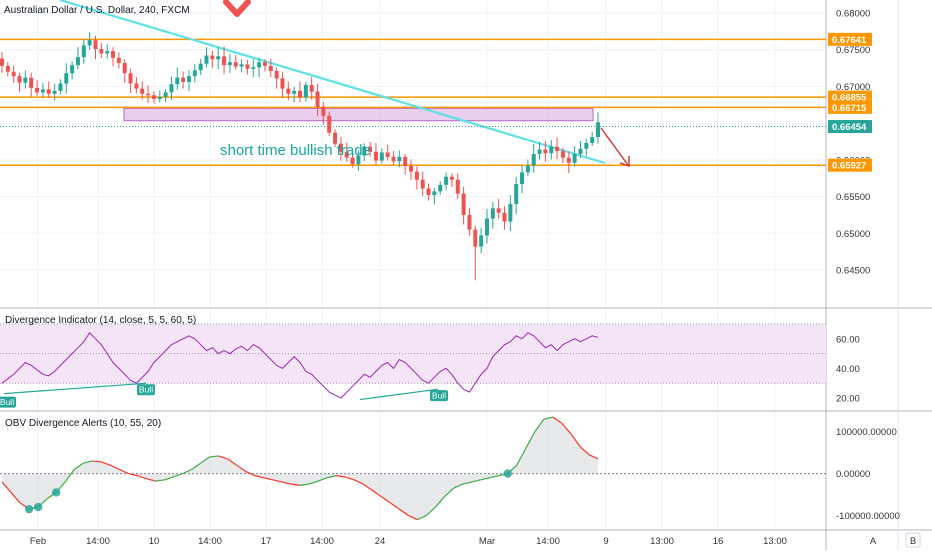 This screenshot has width=932, height=555. What do you see at coordinates (853, 14) in the screenshot?
I see `price-tick-label: 0.68000` at bounding box center [853, 14].